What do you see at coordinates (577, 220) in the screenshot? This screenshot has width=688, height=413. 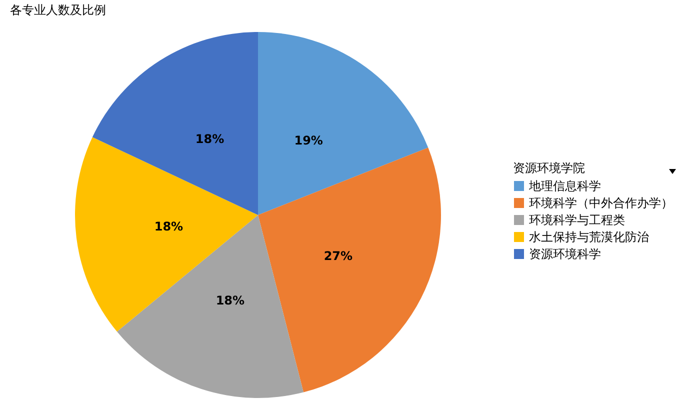 I see `legend-label: 环境科学与工程类` at bounding box center [577, 220].